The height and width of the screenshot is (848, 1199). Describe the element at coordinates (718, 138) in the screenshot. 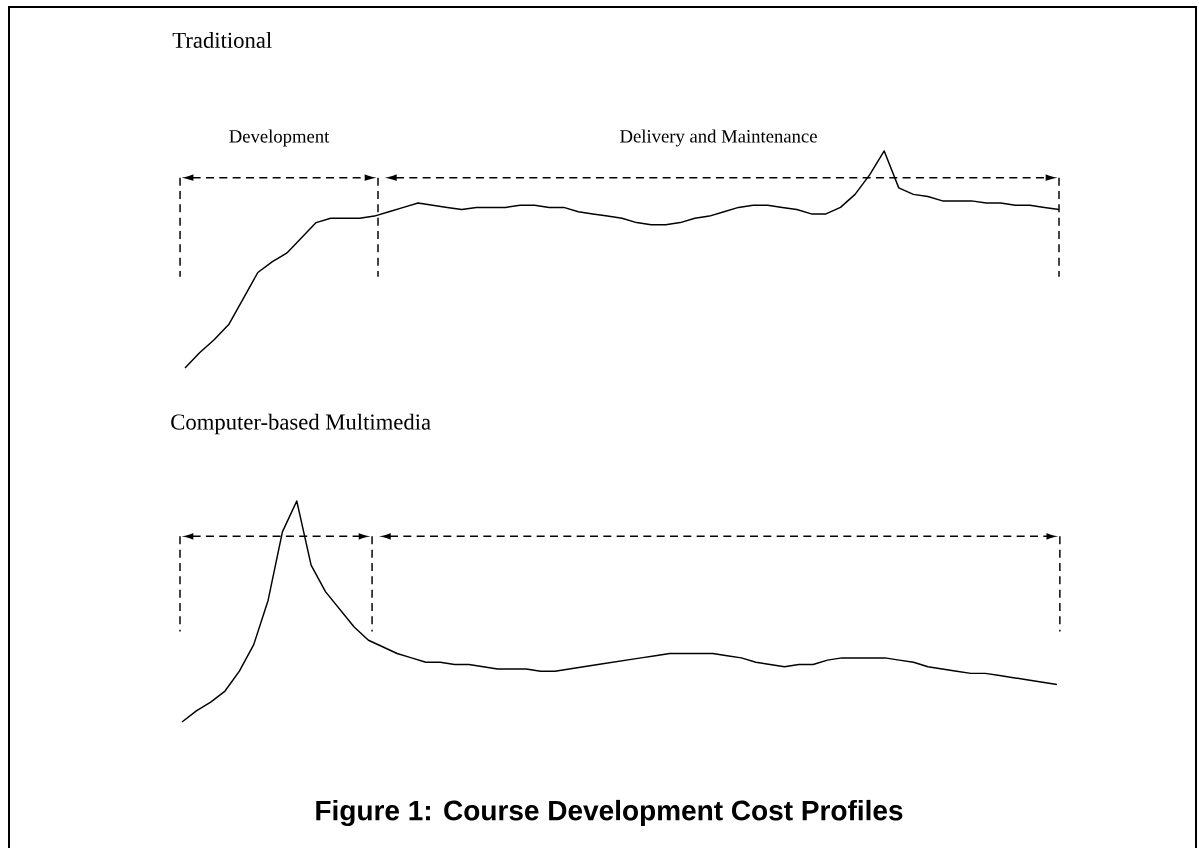

I see `text: Delivery and Maintenance` at that location.